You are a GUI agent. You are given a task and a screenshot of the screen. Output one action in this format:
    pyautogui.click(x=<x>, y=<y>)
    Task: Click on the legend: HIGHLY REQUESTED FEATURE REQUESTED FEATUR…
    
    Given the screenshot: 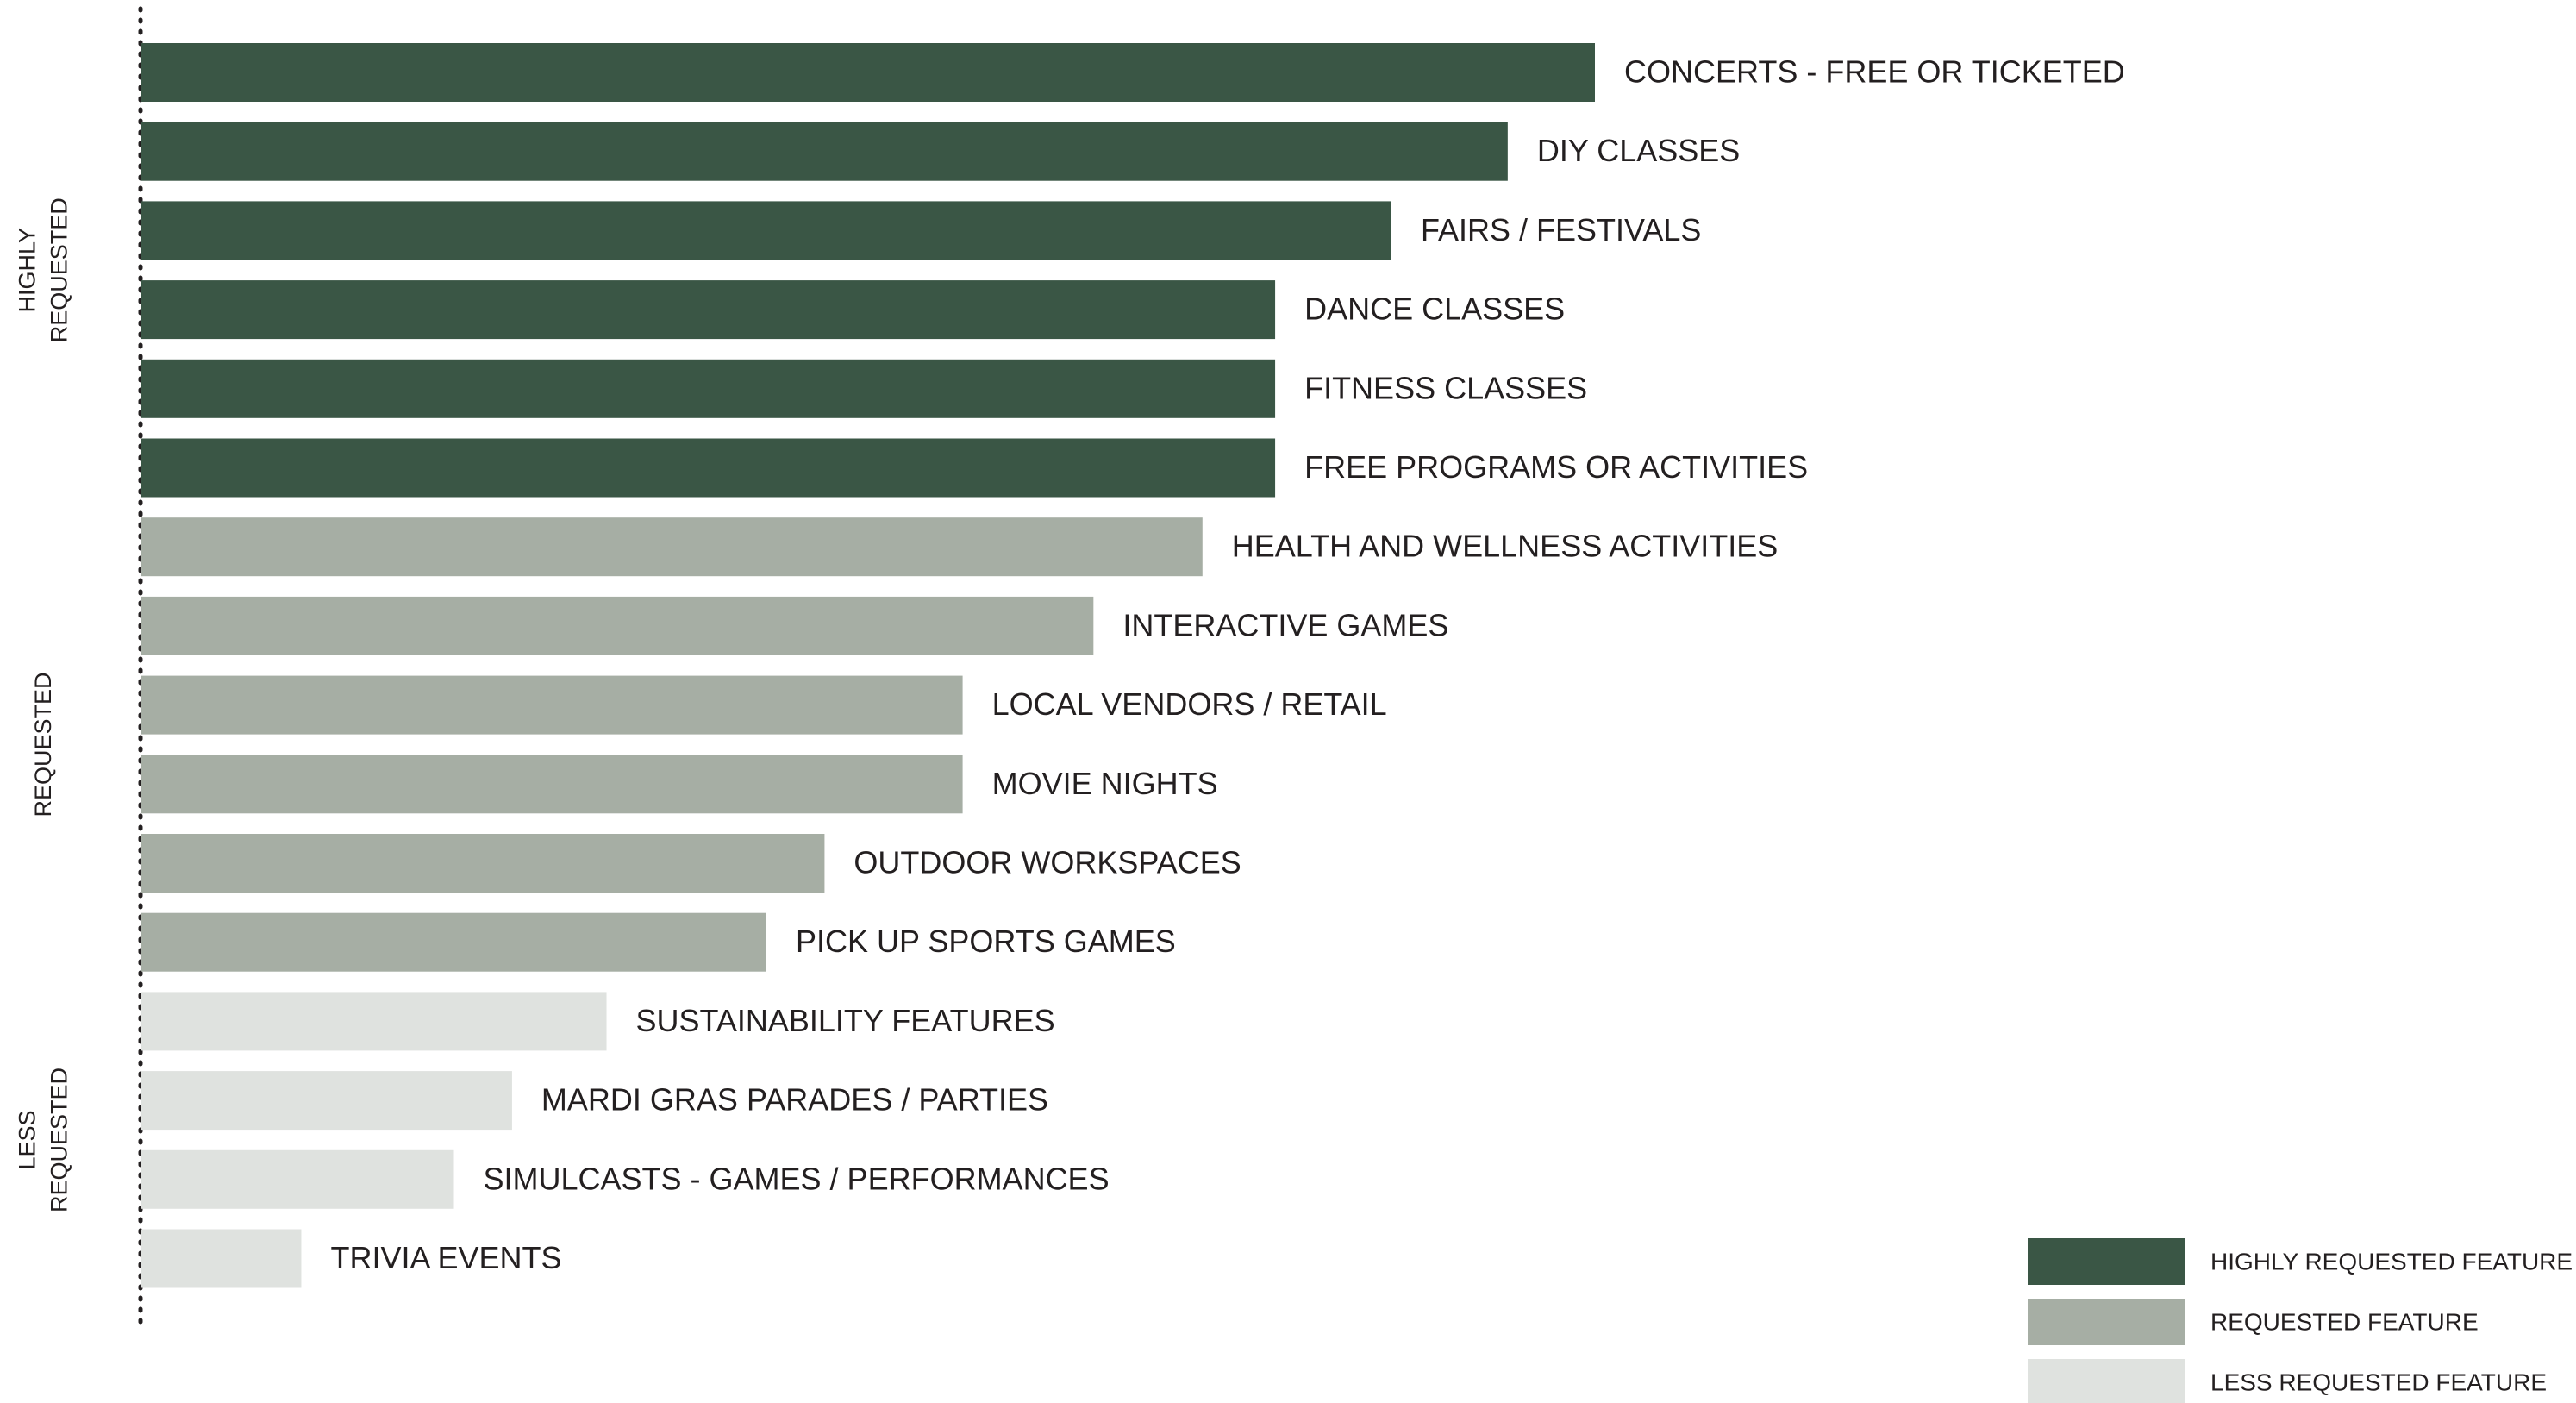 What is the action you would take?
    pyautogui.click(x=2300, y=1320)
    